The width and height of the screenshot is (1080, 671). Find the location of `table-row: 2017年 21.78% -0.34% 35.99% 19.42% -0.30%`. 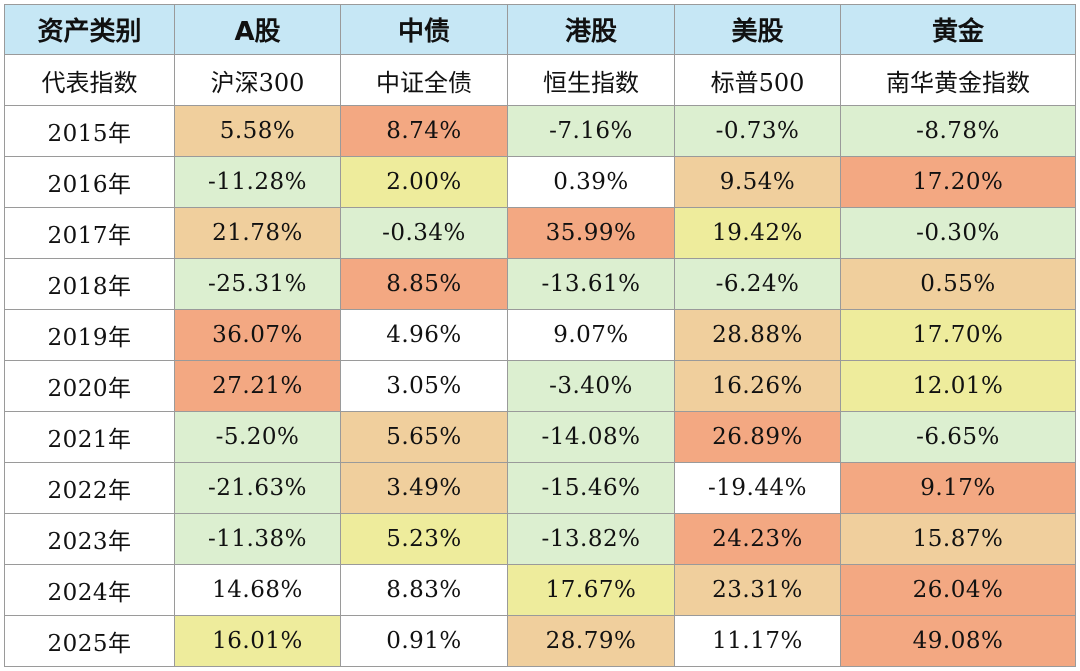

table-row: 2017年 21.78% -0.34% 35.99% 19.42% -0.30% is located at coordinates (540, 233).